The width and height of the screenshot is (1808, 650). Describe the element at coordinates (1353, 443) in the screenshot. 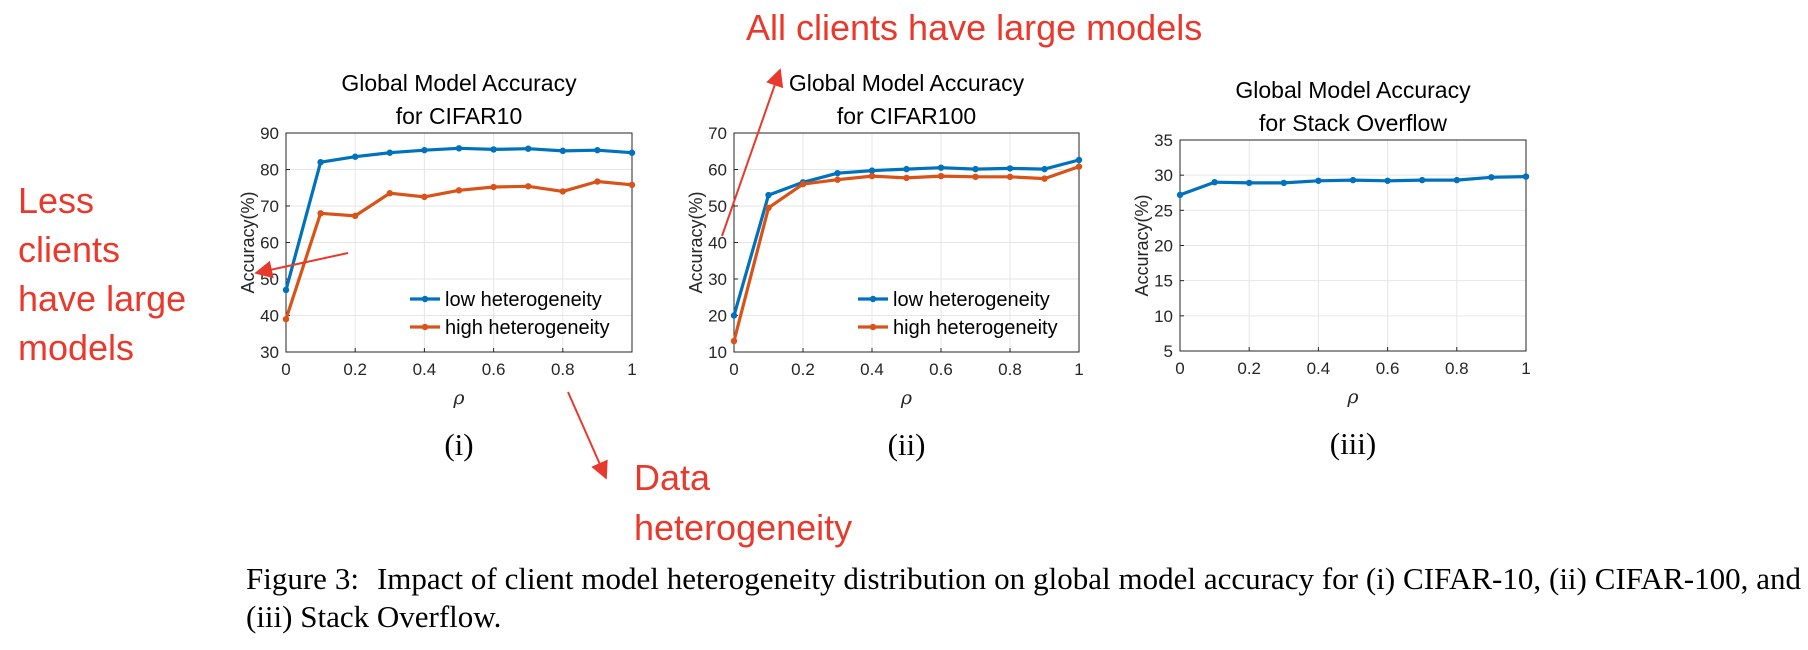

I see `panel-label: (iii)` at that location.